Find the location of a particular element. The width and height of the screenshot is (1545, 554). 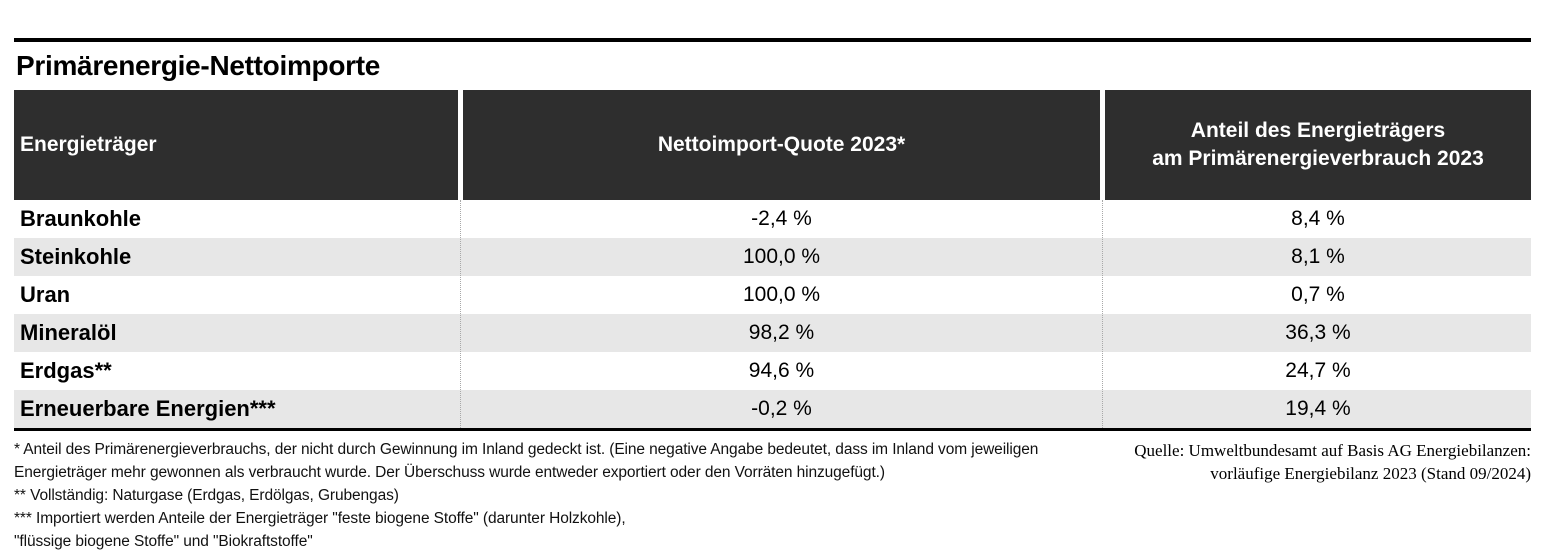

header-cell-nettoimport-quote: Nettoimport-Quote 2023* is located at coordinates (781, 145).